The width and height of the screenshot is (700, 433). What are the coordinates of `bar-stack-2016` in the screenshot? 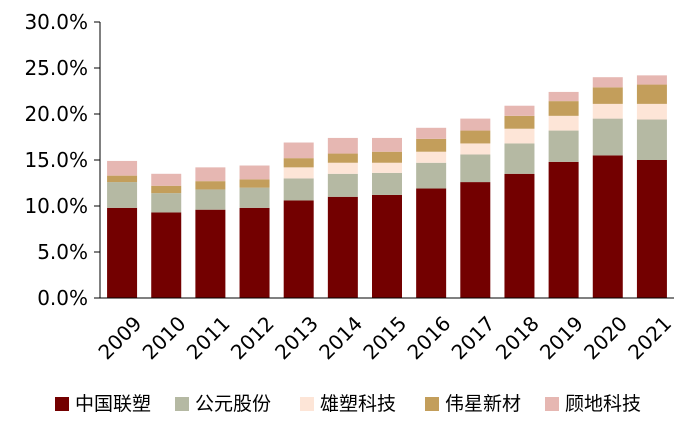 It's located at (431, 212).